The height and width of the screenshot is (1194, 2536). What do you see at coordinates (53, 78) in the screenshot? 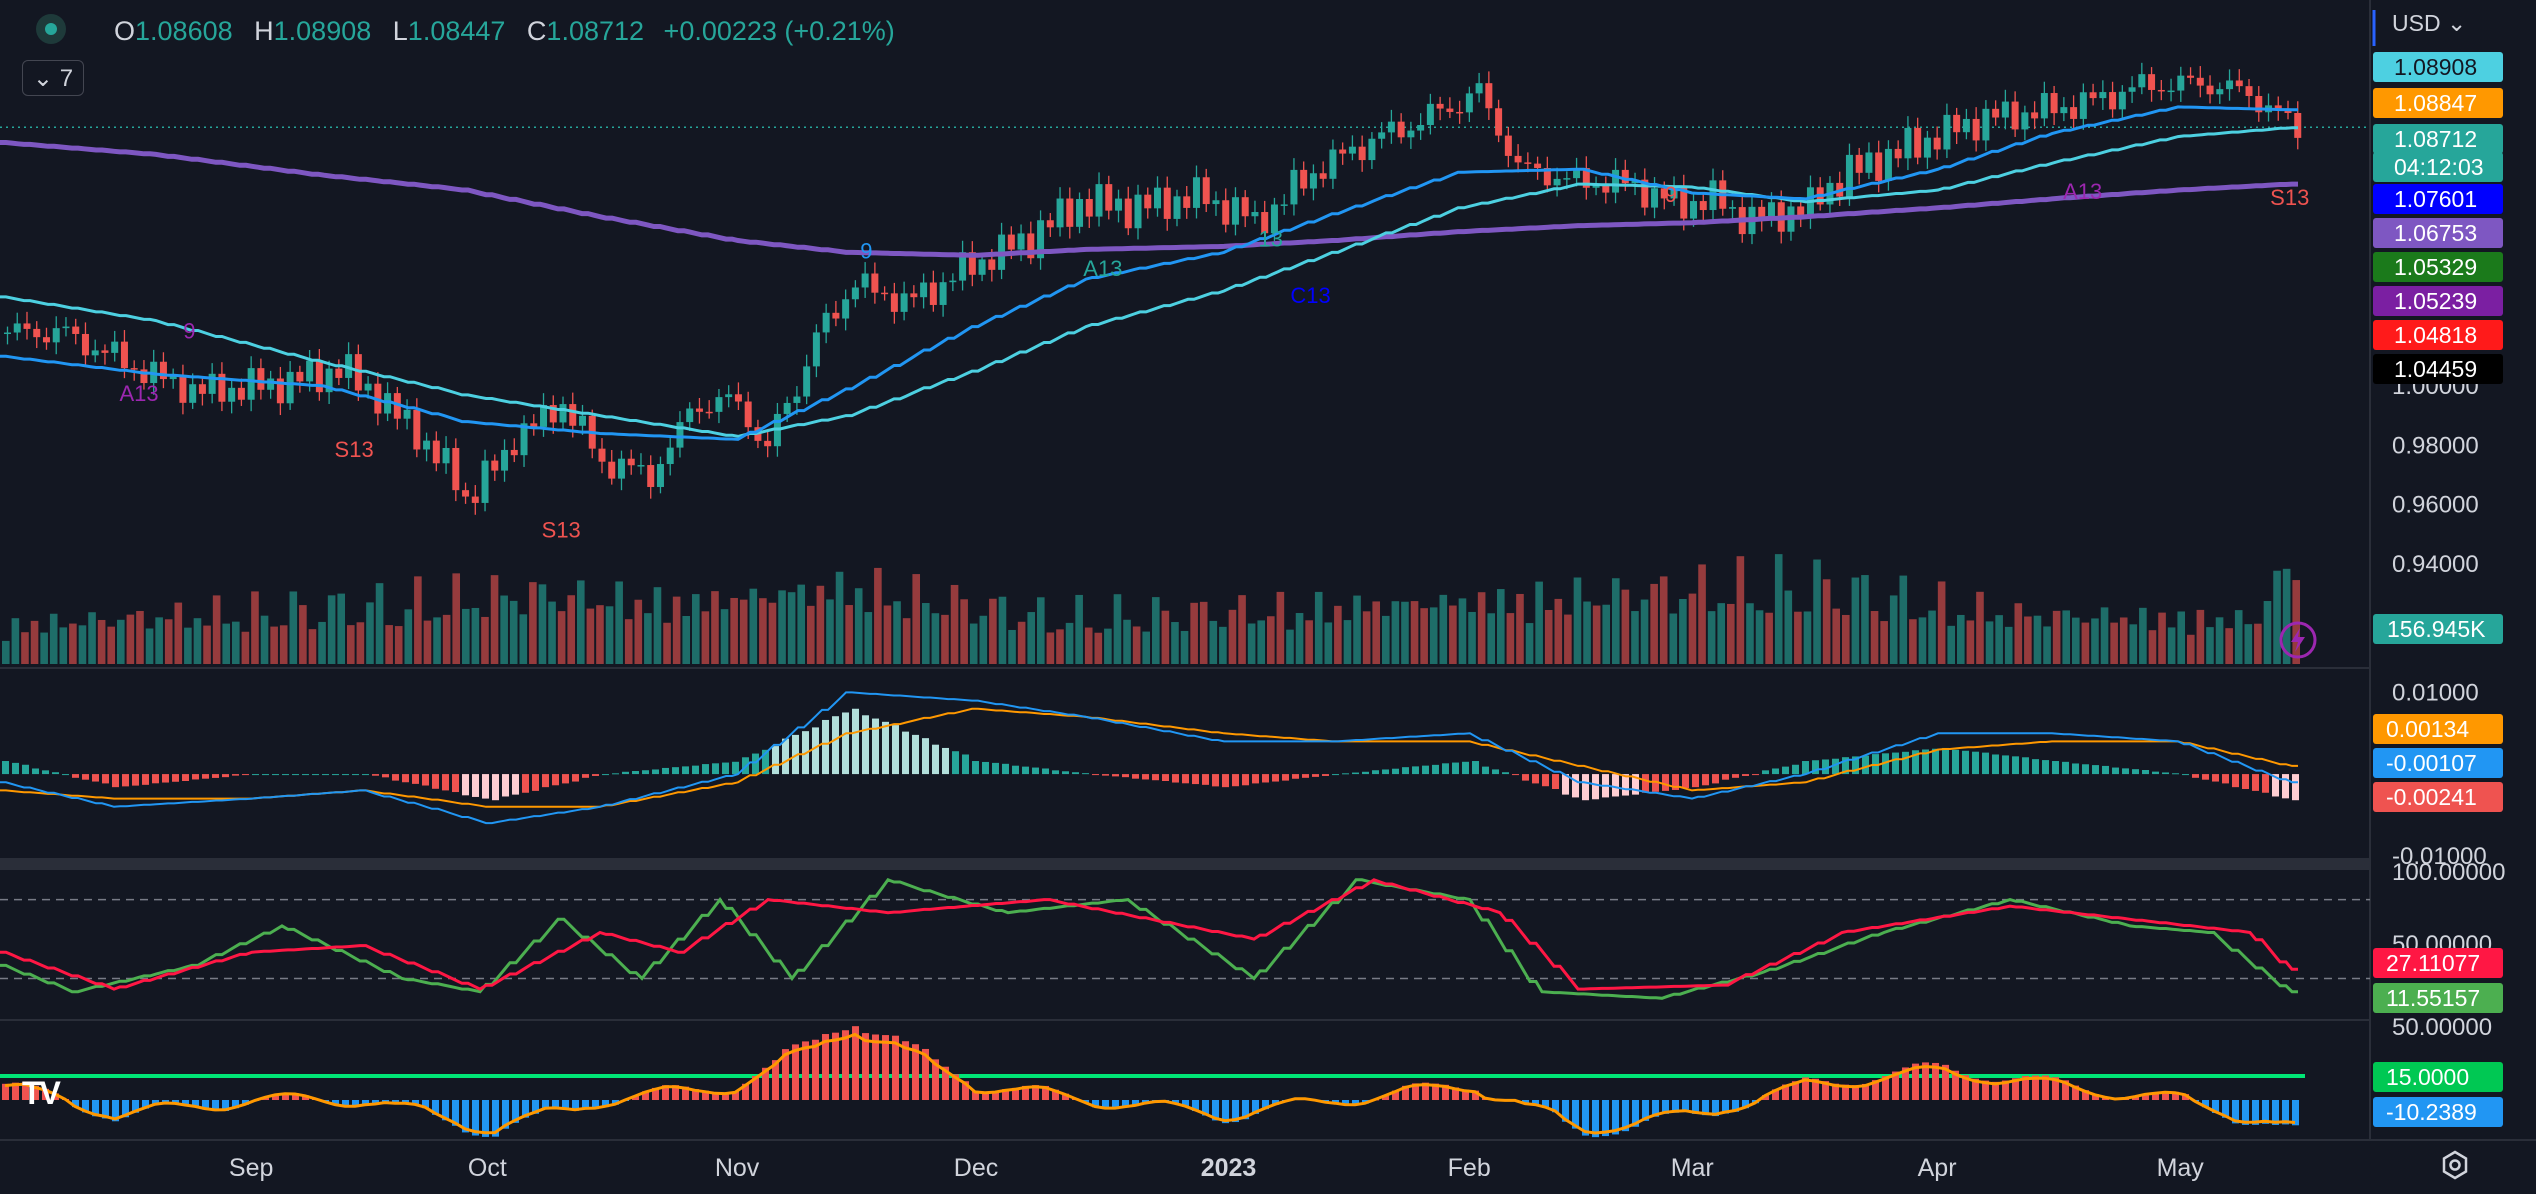
I see `indicator-collapse-button: ⌄ 7` at bounding box center [53, 78].